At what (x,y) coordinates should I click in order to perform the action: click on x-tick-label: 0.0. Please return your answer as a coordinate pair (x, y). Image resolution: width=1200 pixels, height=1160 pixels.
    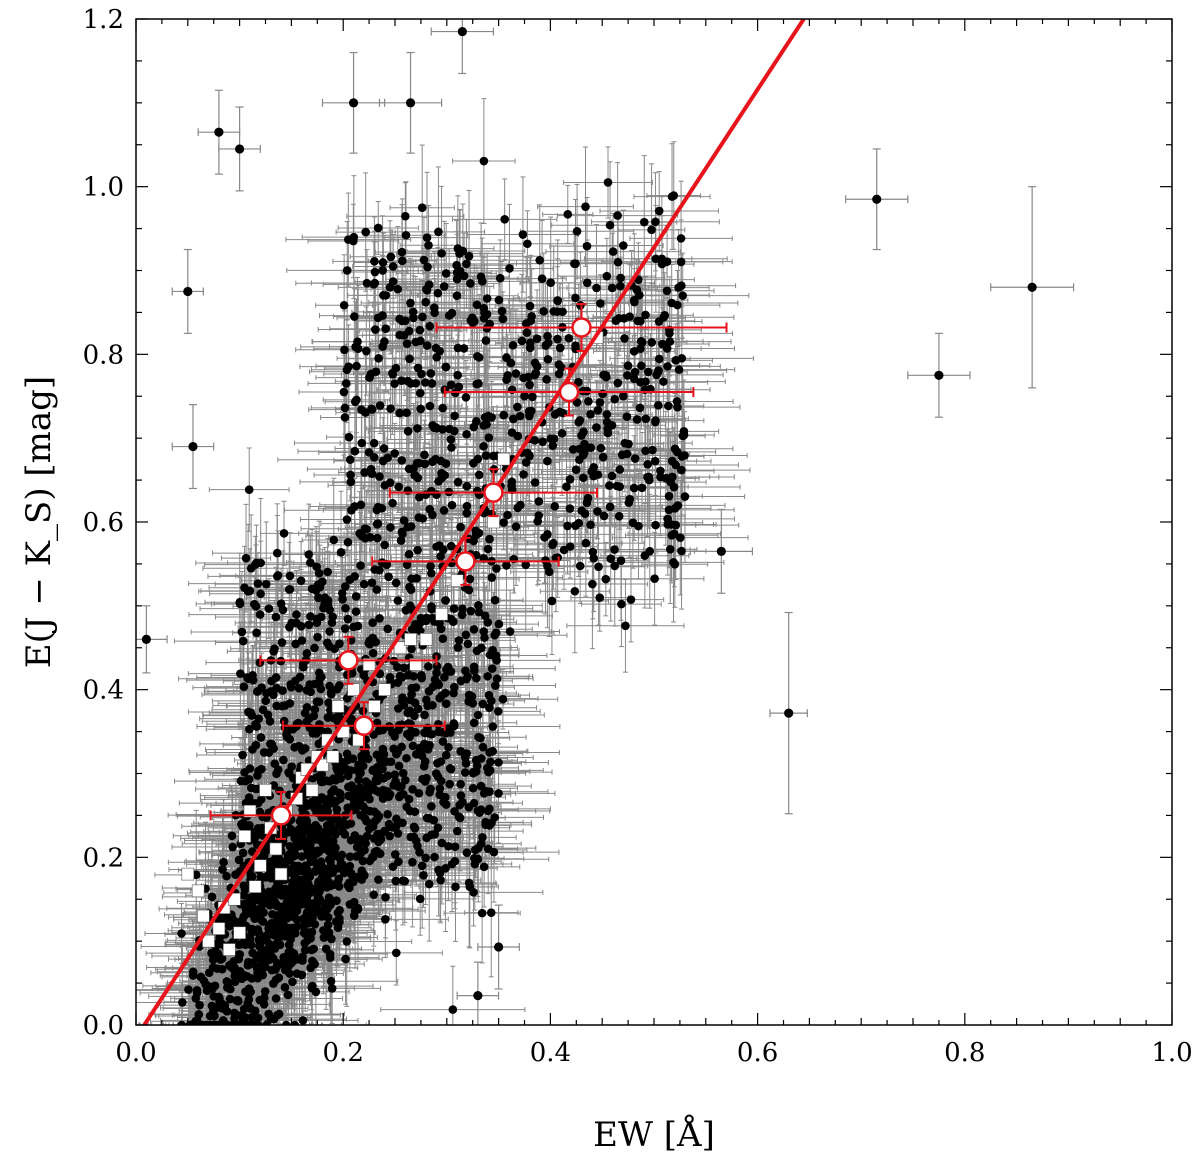
    Looking at the image, I should click on (135, 1053).